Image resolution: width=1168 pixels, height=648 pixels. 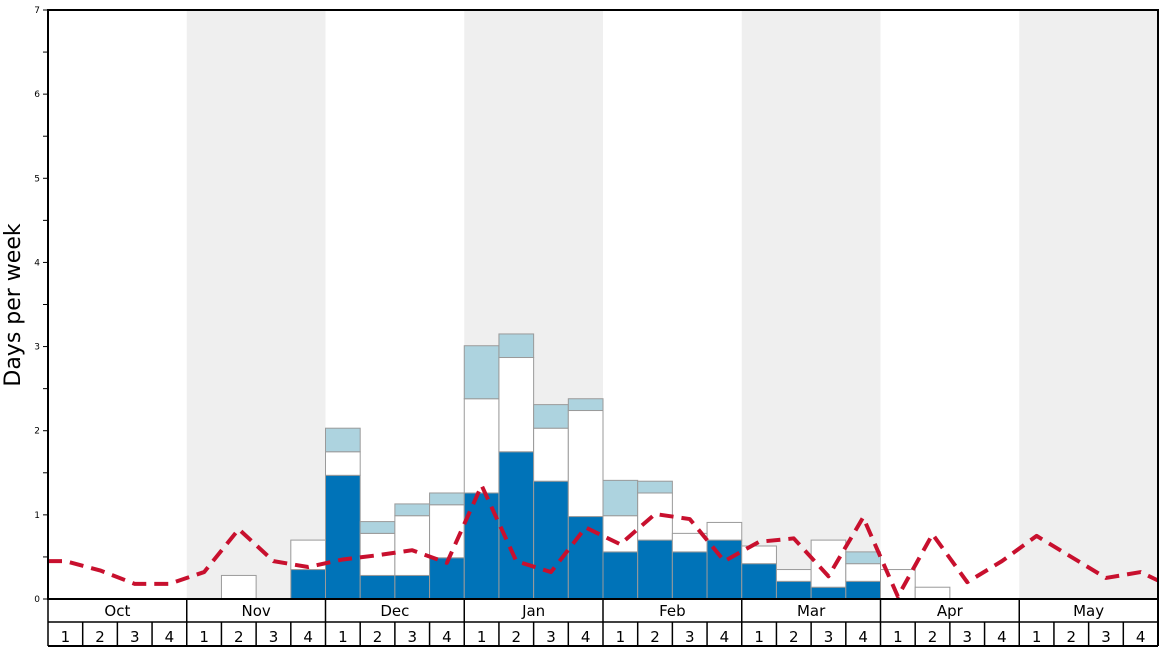 What do you see at coordinates (533, 611) in the screenshot?
I see `month-label: Jan` at bounding box center [533, 611].